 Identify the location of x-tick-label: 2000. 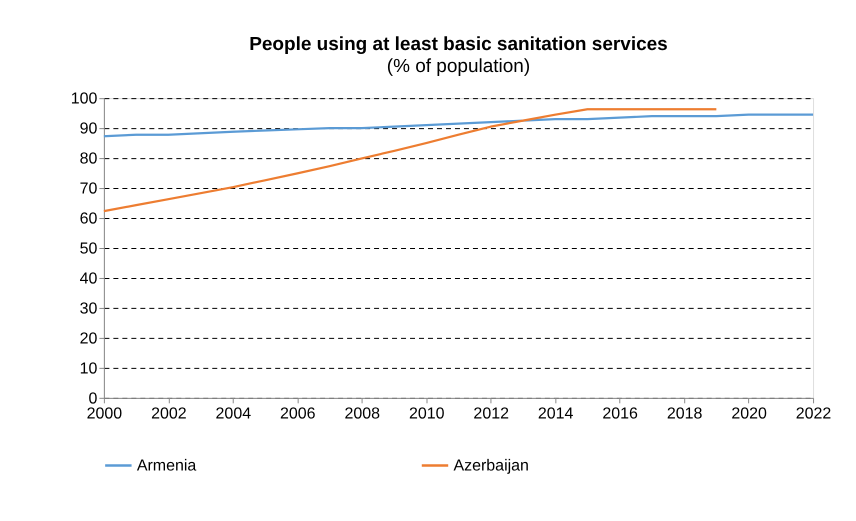
(104, 413).